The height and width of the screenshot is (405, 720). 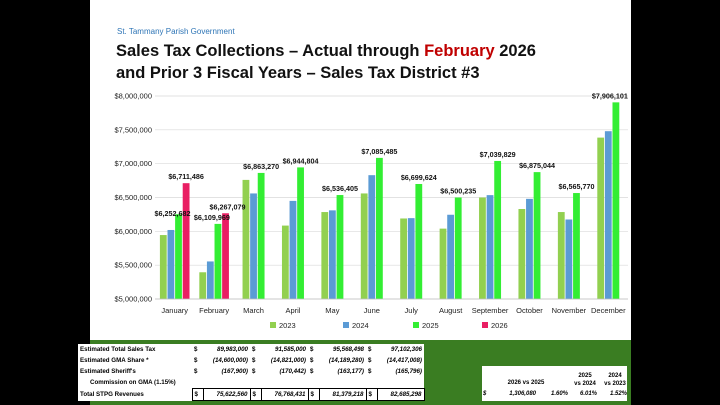 What do you see at coordinates (608, 310) in the screenshot?
I see `x-tick-label: December` at bounding box center [608, 310].